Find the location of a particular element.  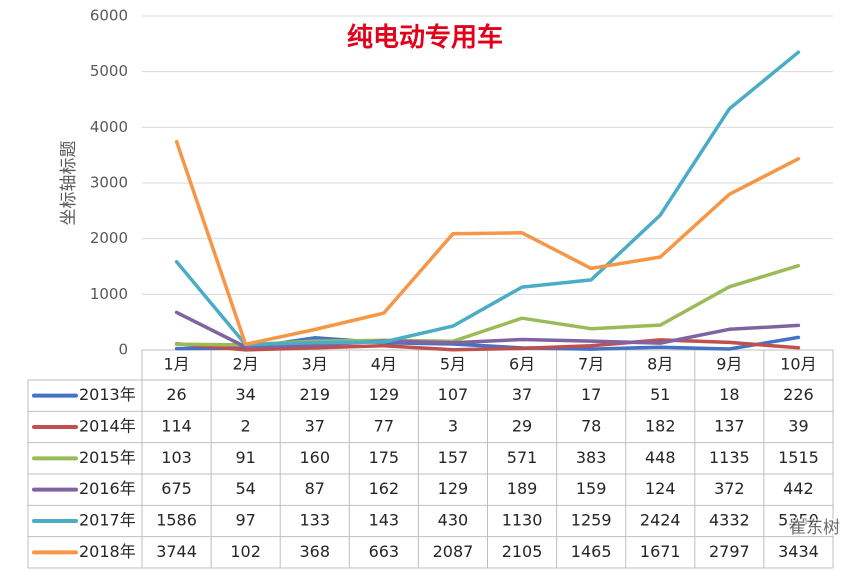

data-table-value: 2797 is located at coordinates (729, 551).